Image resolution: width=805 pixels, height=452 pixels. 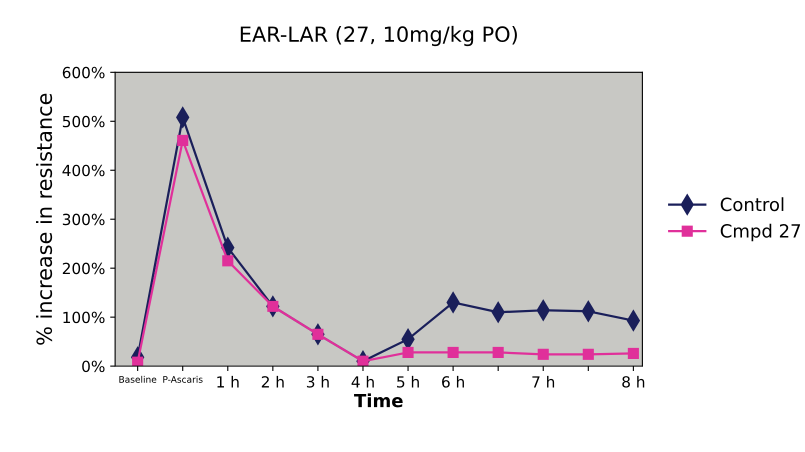 What do you see at coordinates (453, 382) in the screenshot?
I see `x-tick-label: 6 h` at bounding box center [453, 382].